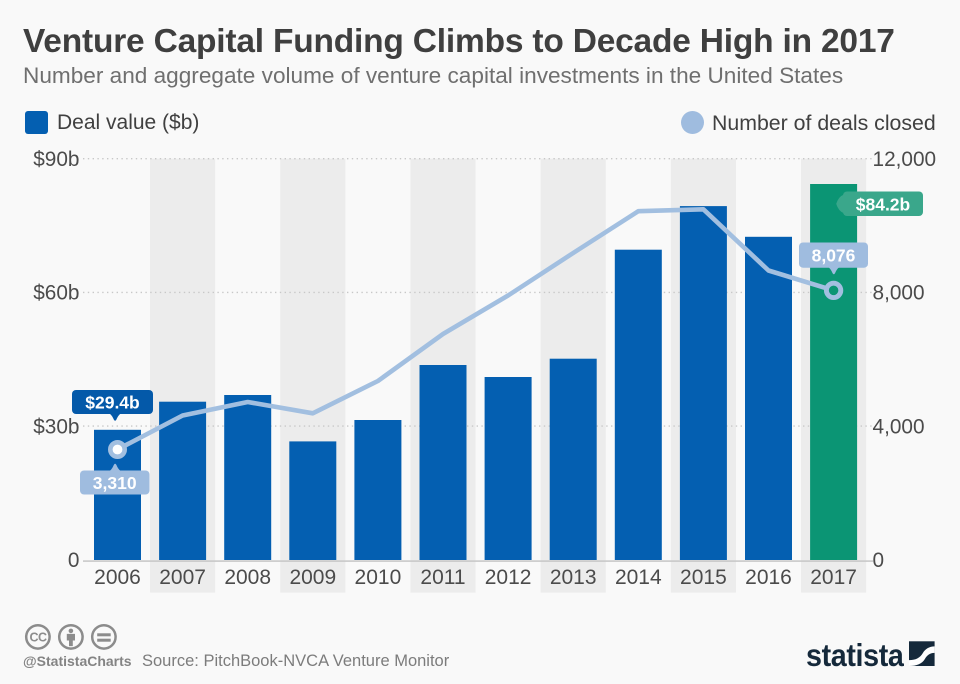 The height and width of the screenshot is (684, 960). What do you see at coordinates (38, 638) in the screenshot?
I see `svg-text: CC` at bounding box center [38, 638].